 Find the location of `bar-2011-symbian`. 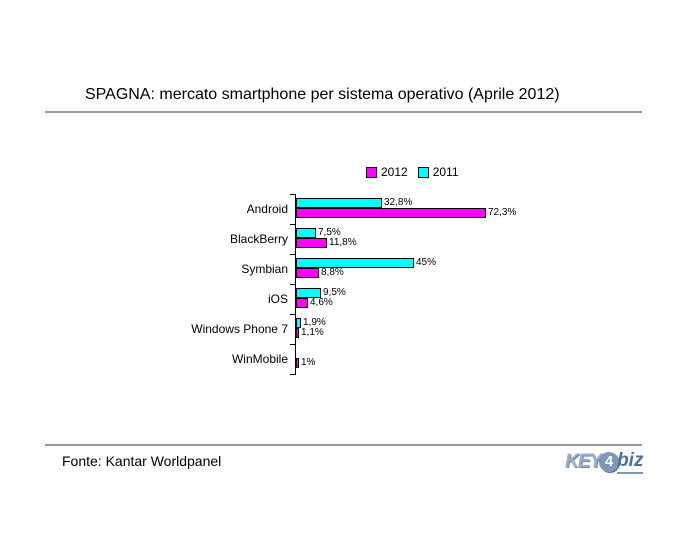

bar-2011-symbian is located at coordinates (355, 263).